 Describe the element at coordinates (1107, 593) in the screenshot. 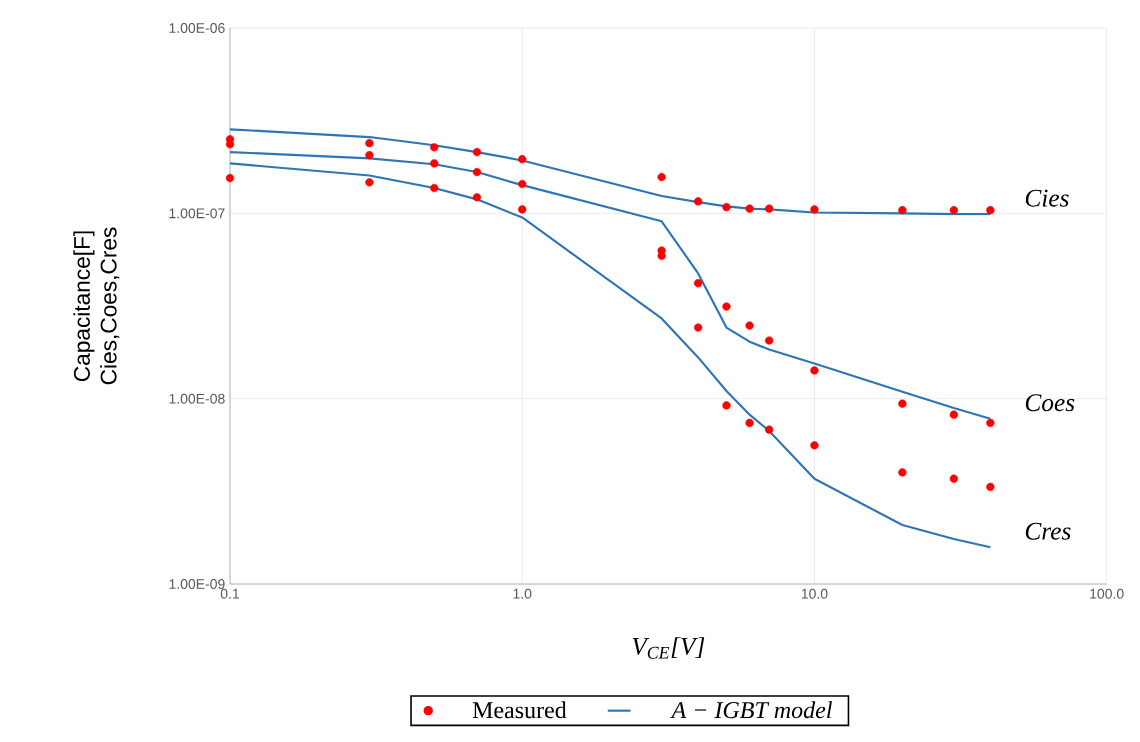

I see `x-tick-label: 100.0` at that location.